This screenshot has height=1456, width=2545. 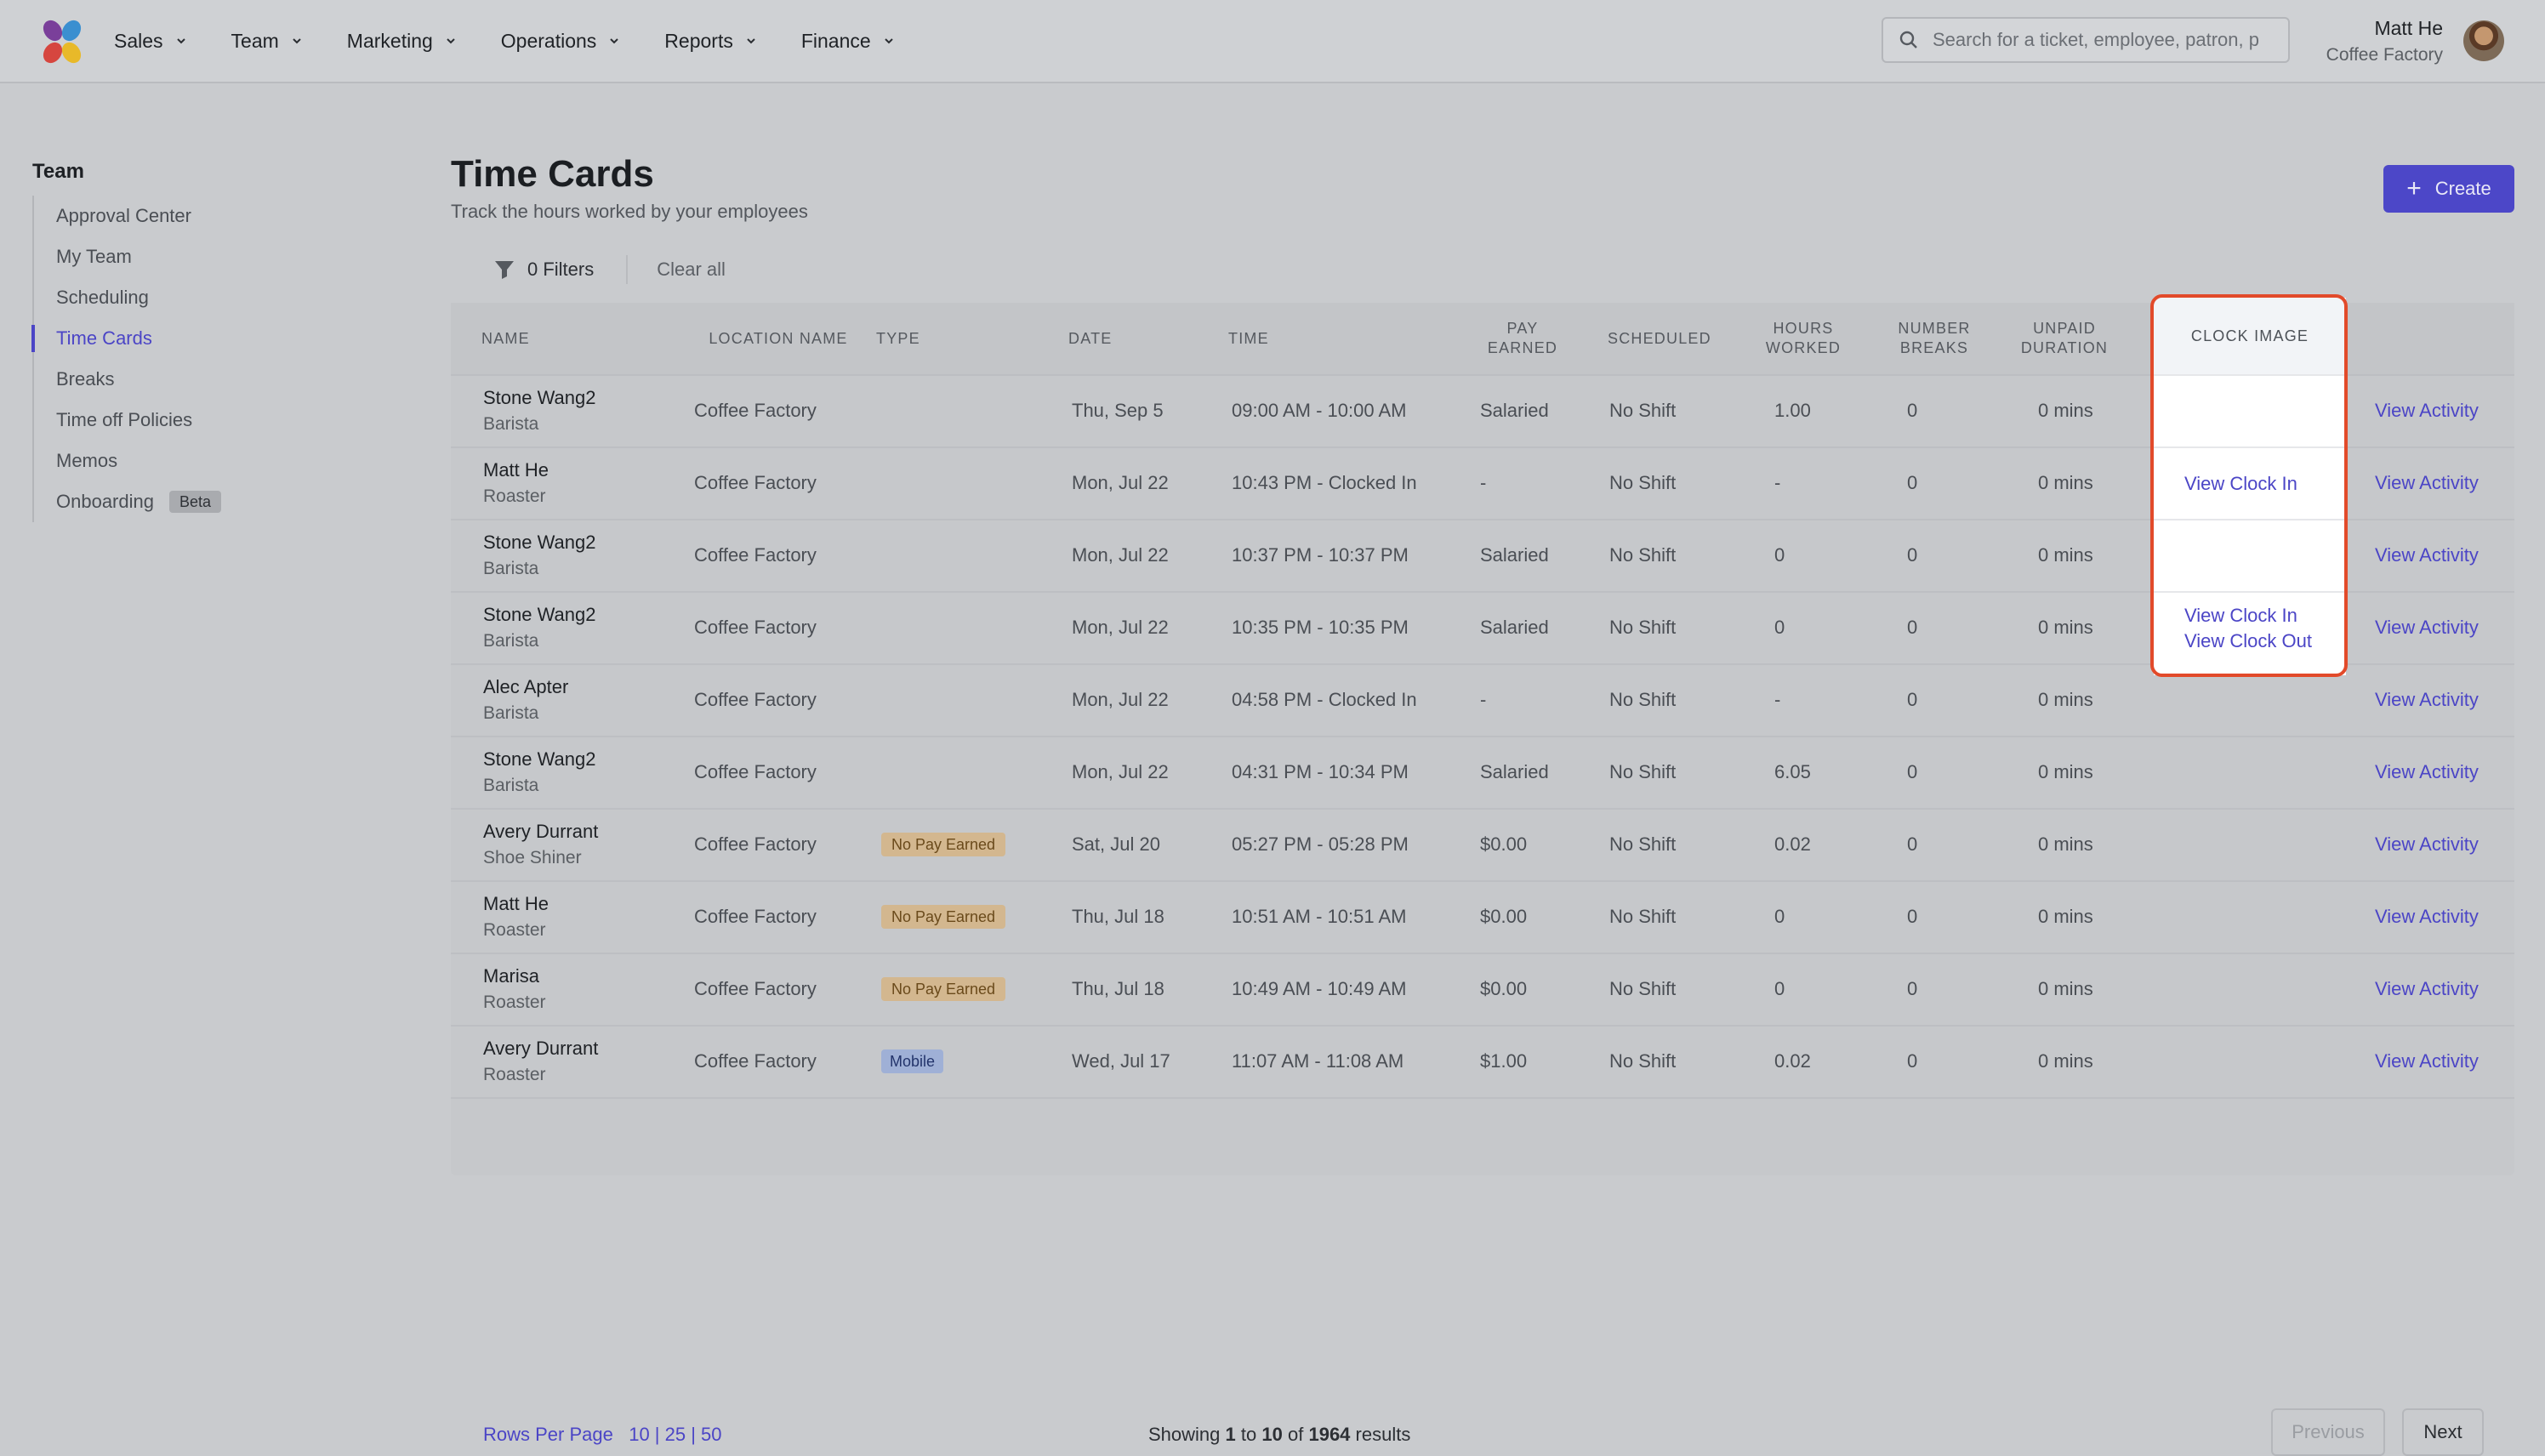 I want to click on range-end: 10, so click(x=1272, y=1434).